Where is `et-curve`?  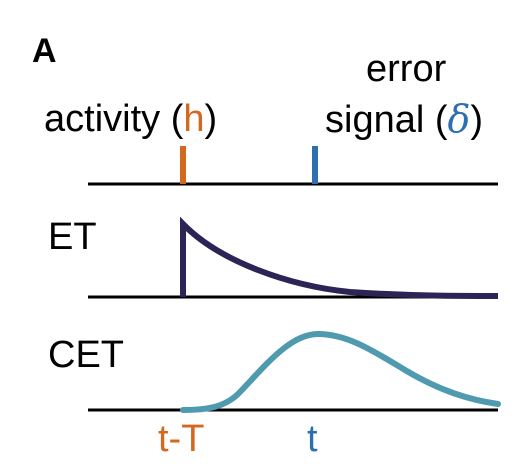
et-curve is located at coordinates (339, 257).